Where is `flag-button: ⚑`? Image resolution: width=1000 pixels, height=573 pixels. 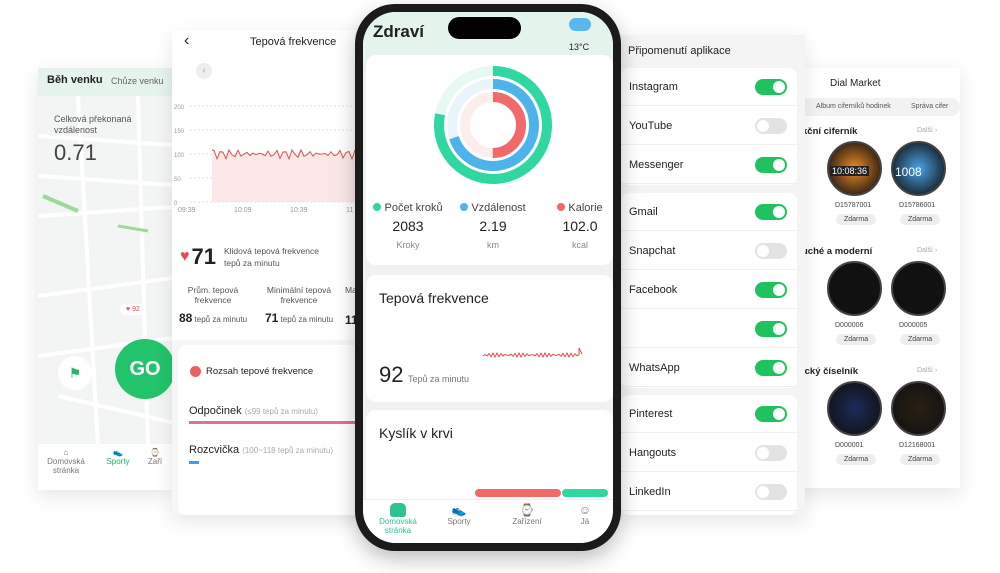 flag-button: ⚑ is located at coordinates (75, 373).